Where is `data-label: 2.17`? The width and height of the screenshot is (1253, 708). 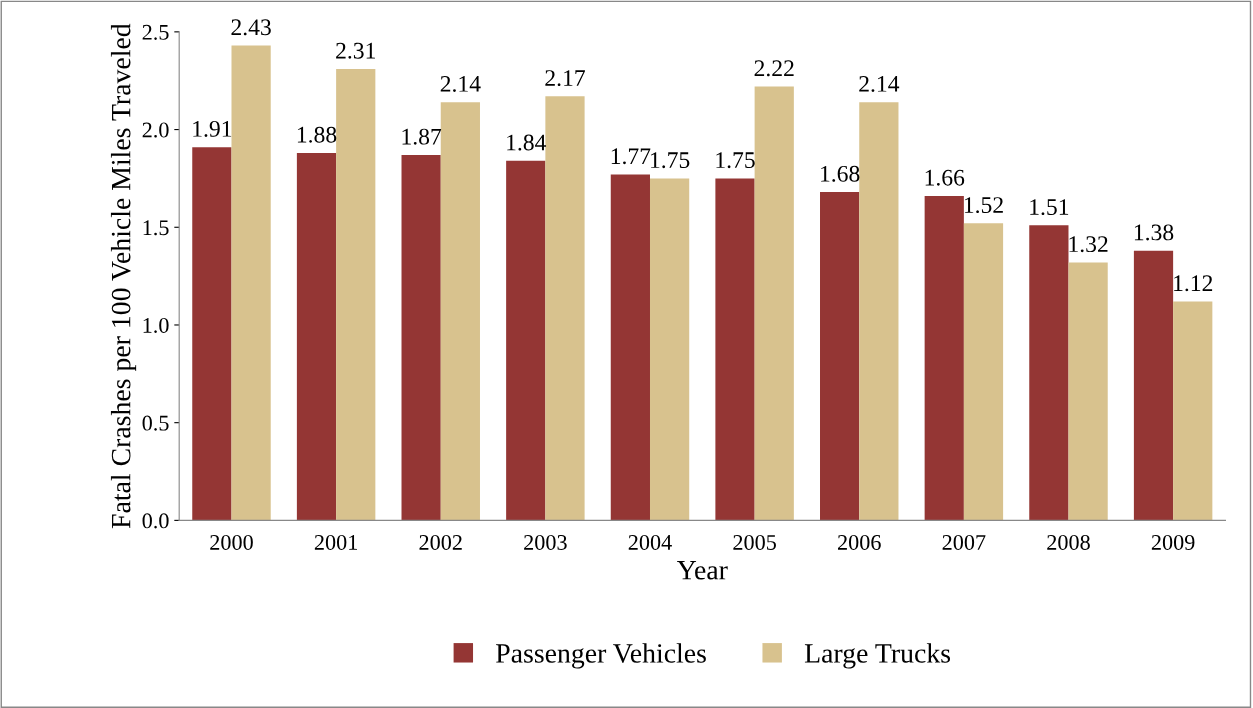 data-label: 2.17 is located at coordinates (565, 78).